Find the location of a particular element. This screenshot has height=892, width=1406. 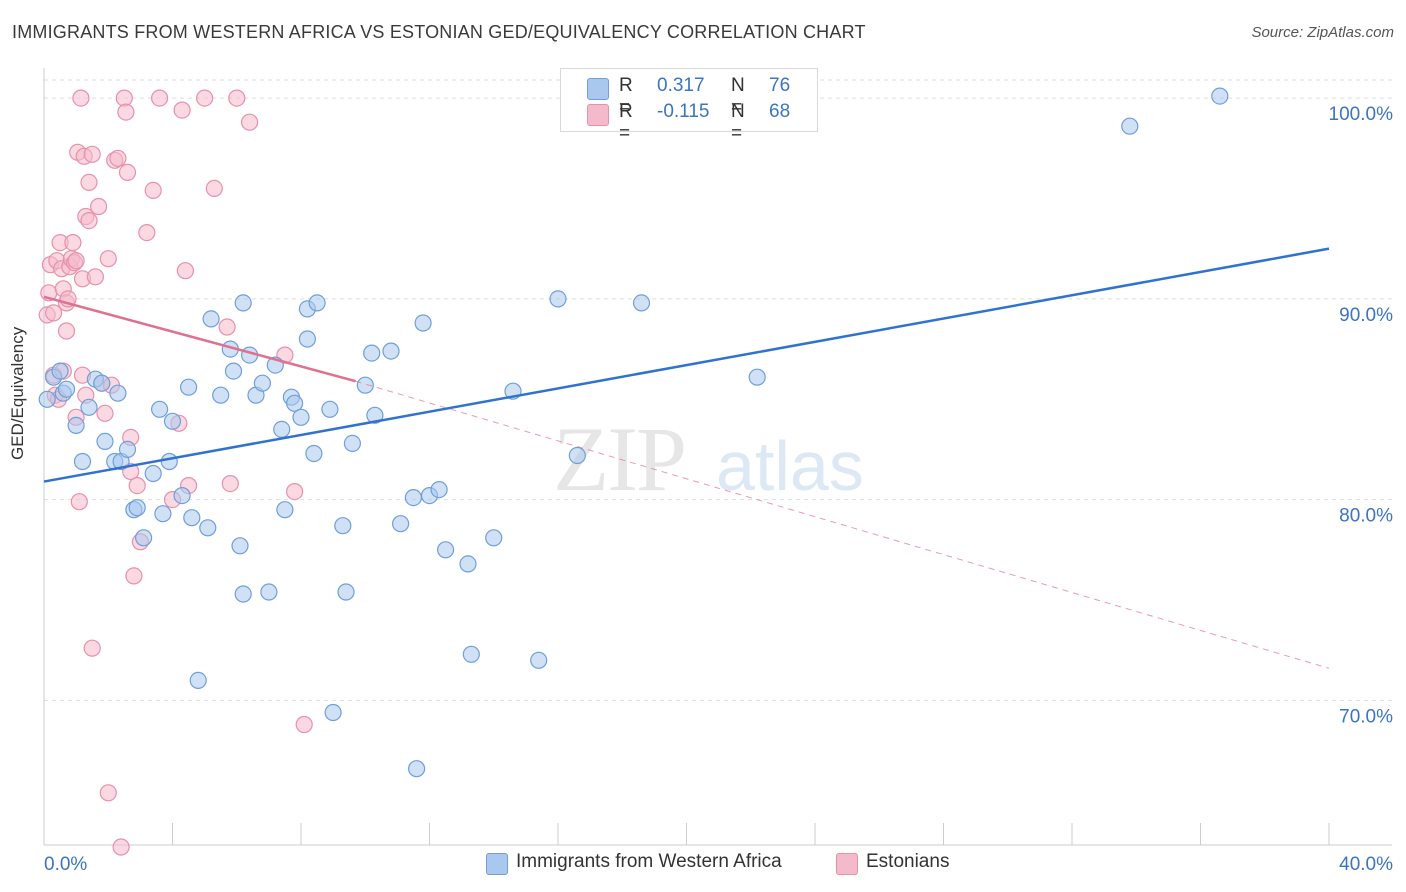

y-tick-label-90: 90.0% is located at coordinates (1366, 315).